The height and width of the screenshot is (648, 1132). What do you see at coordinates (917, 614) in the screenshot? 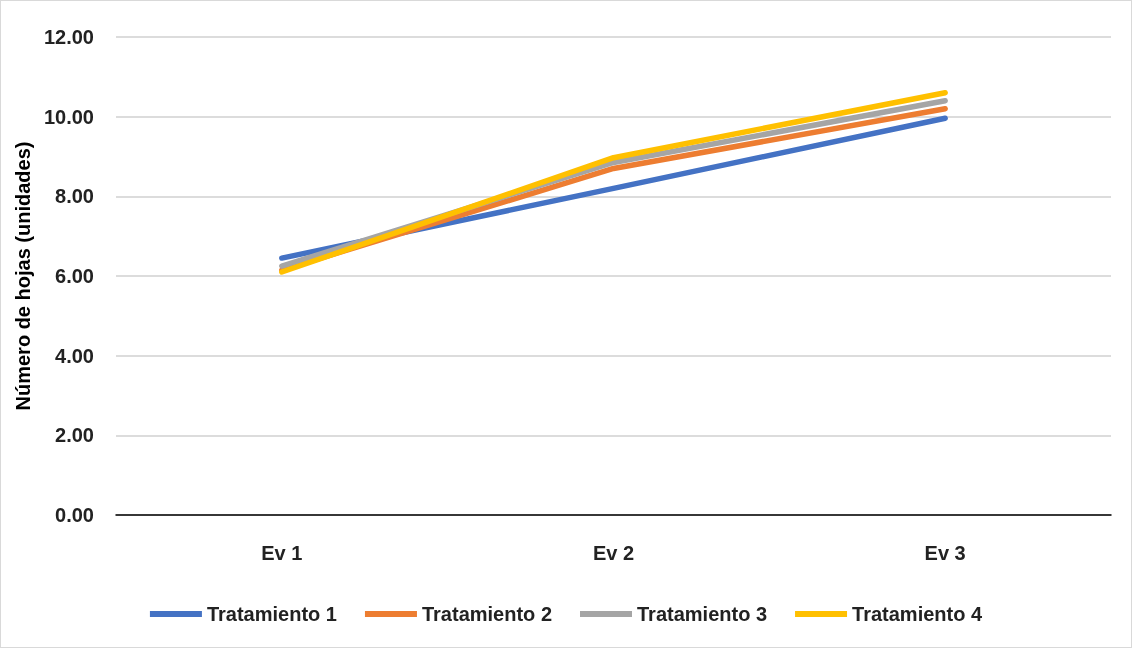
I see `legend-label: Tratamiento 4` at bounding box center [917, 614].